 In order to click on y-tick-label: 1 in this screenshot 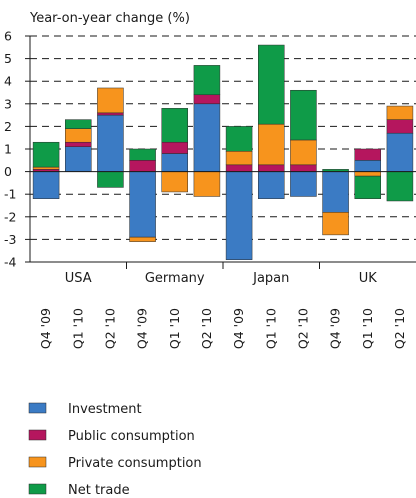, I will do `click(8, 149)`.